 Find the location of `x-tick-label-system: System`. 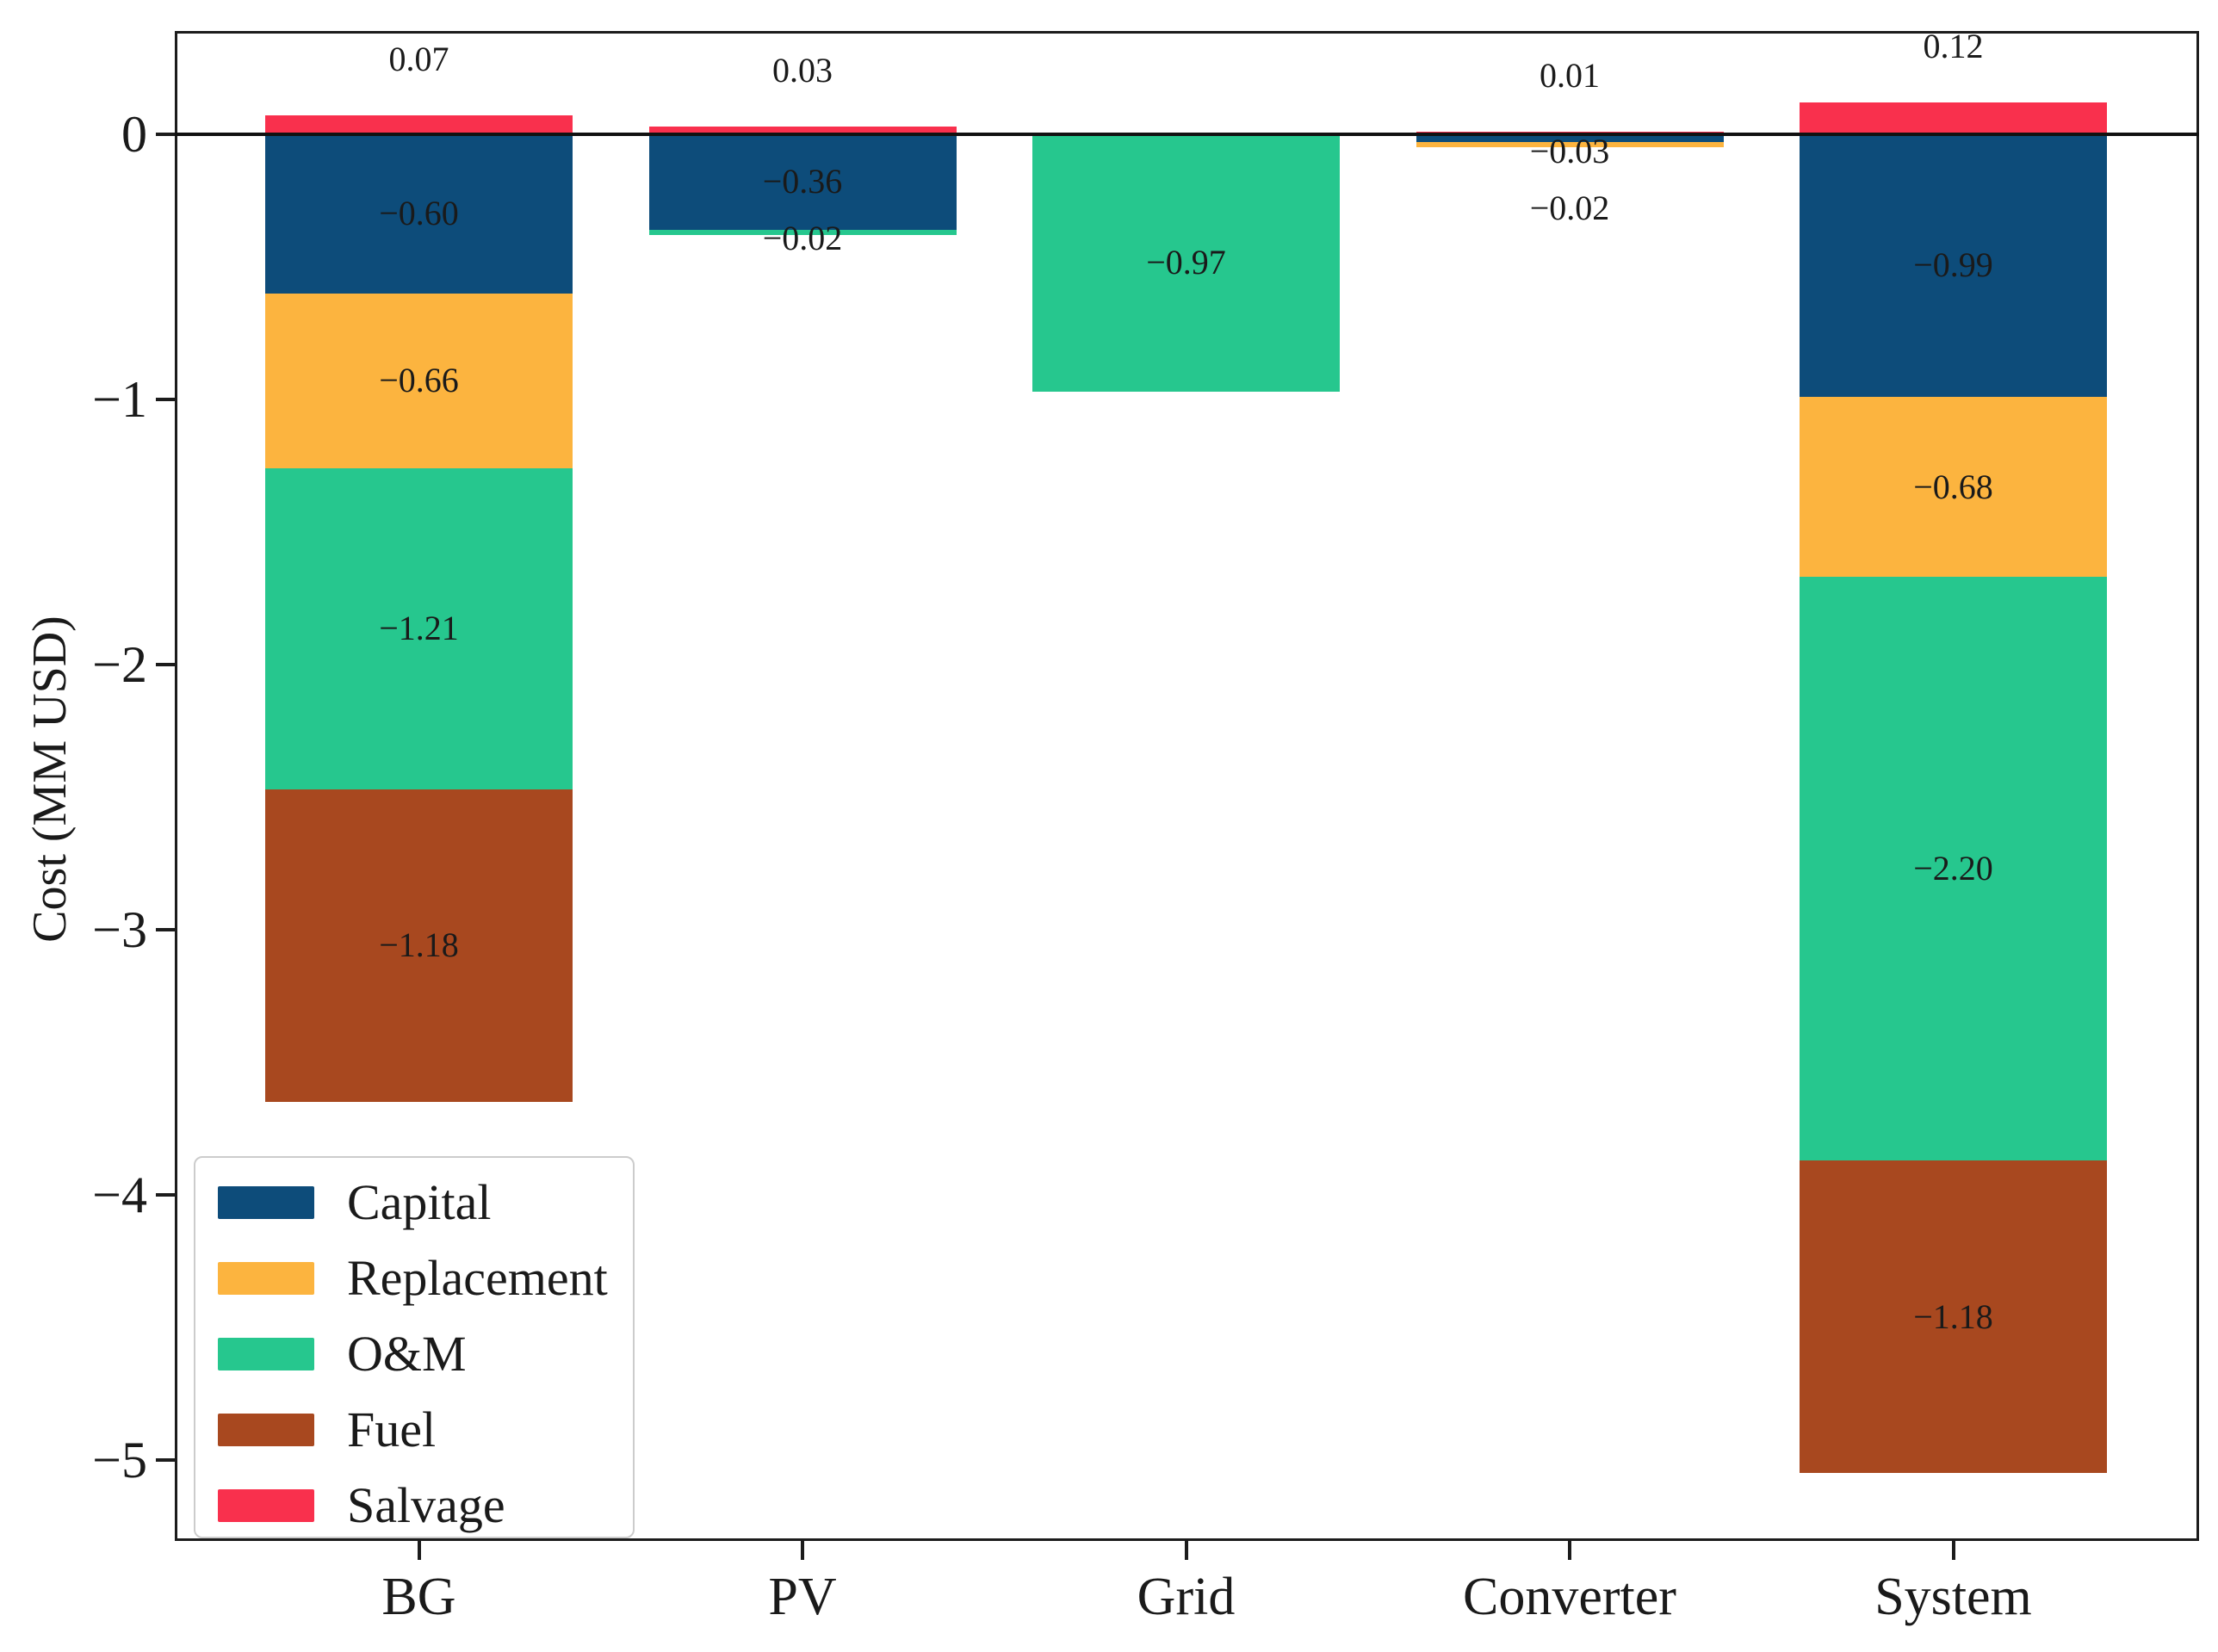

x-tick-label-system: System is located at coordinates (1953, 1597).